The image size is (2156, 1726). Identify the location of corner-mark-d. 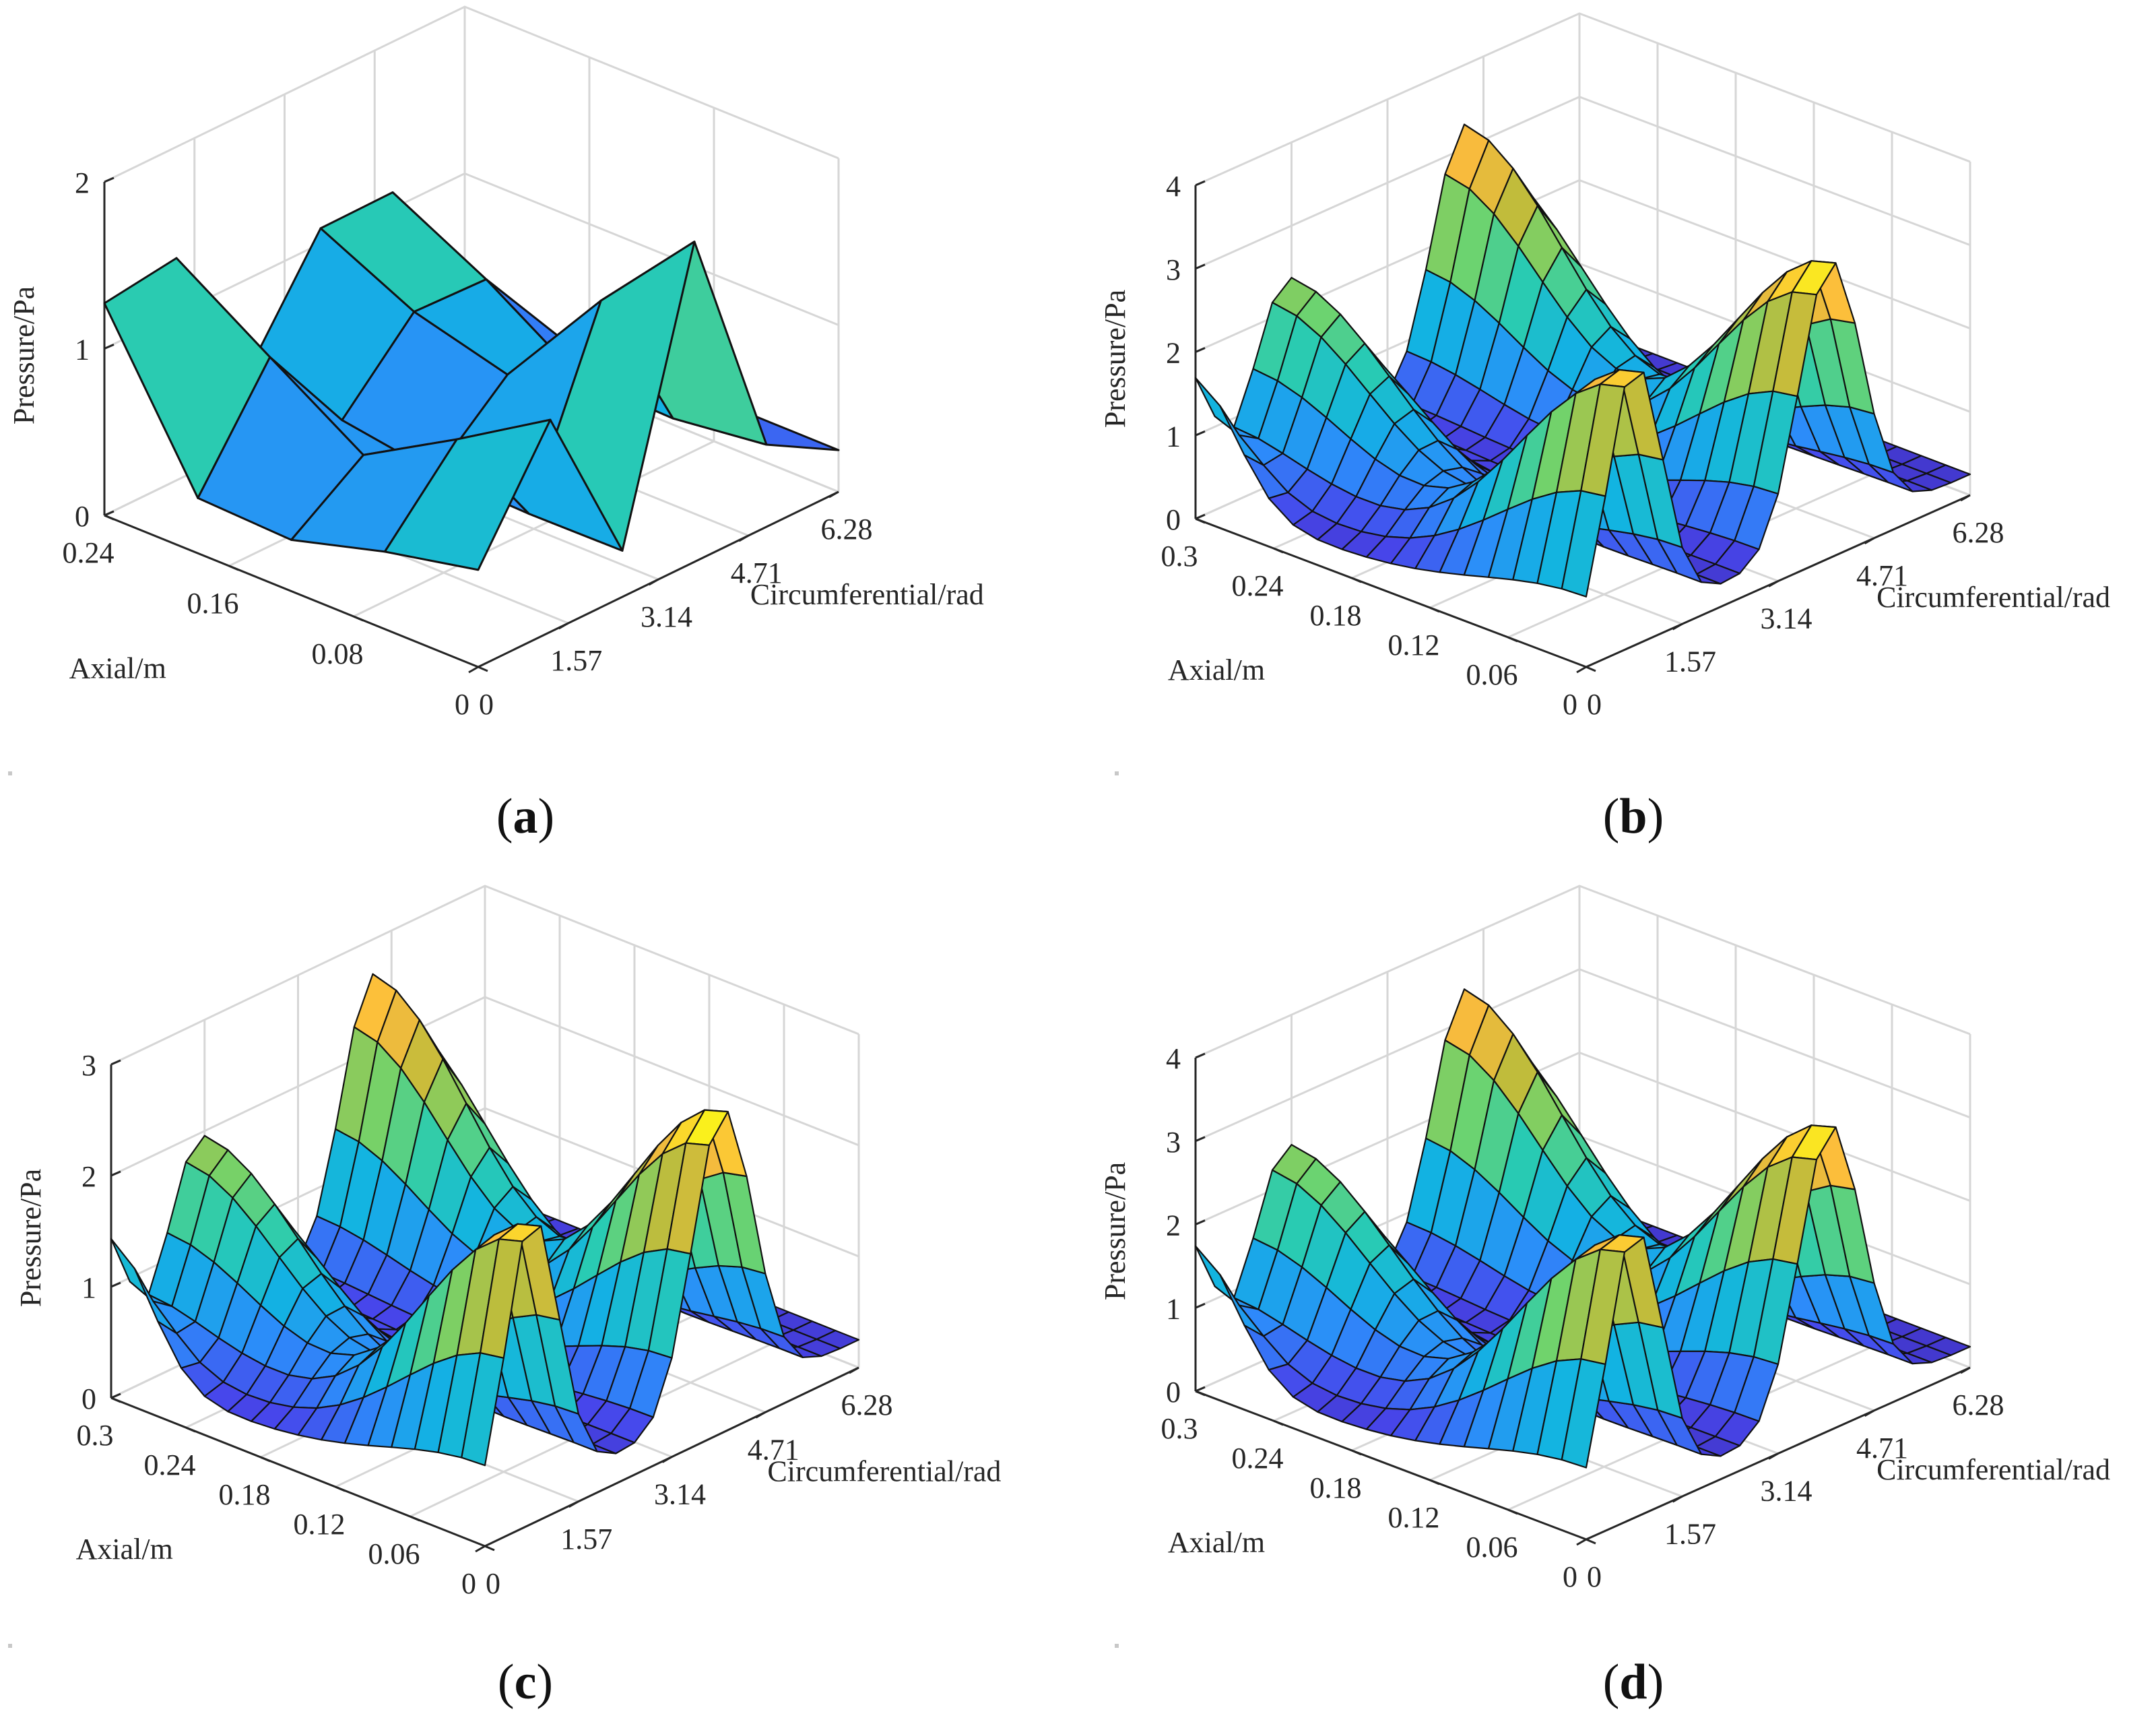
(1117, 1646).